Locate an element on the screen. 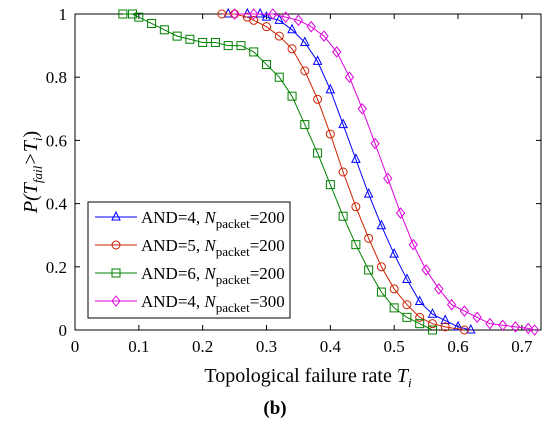  y-tick-label: 0 is located at coordinates (63, 330).